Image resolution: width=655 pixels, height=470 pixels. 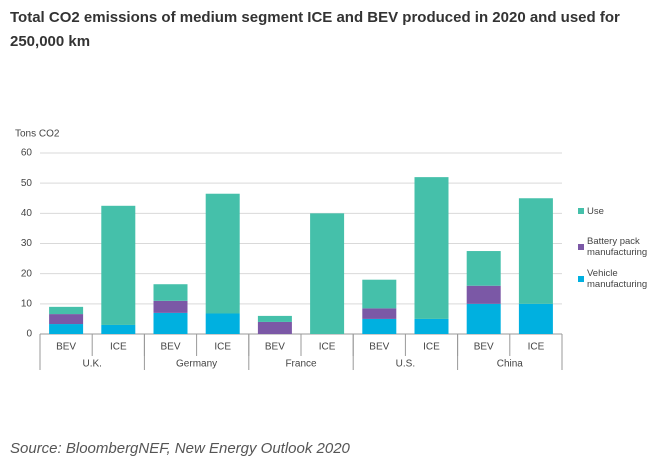 What do you see at coordinates (595, 211) in the screenshot?
I see `legend-label: Use` at bounding box center [595, 211].